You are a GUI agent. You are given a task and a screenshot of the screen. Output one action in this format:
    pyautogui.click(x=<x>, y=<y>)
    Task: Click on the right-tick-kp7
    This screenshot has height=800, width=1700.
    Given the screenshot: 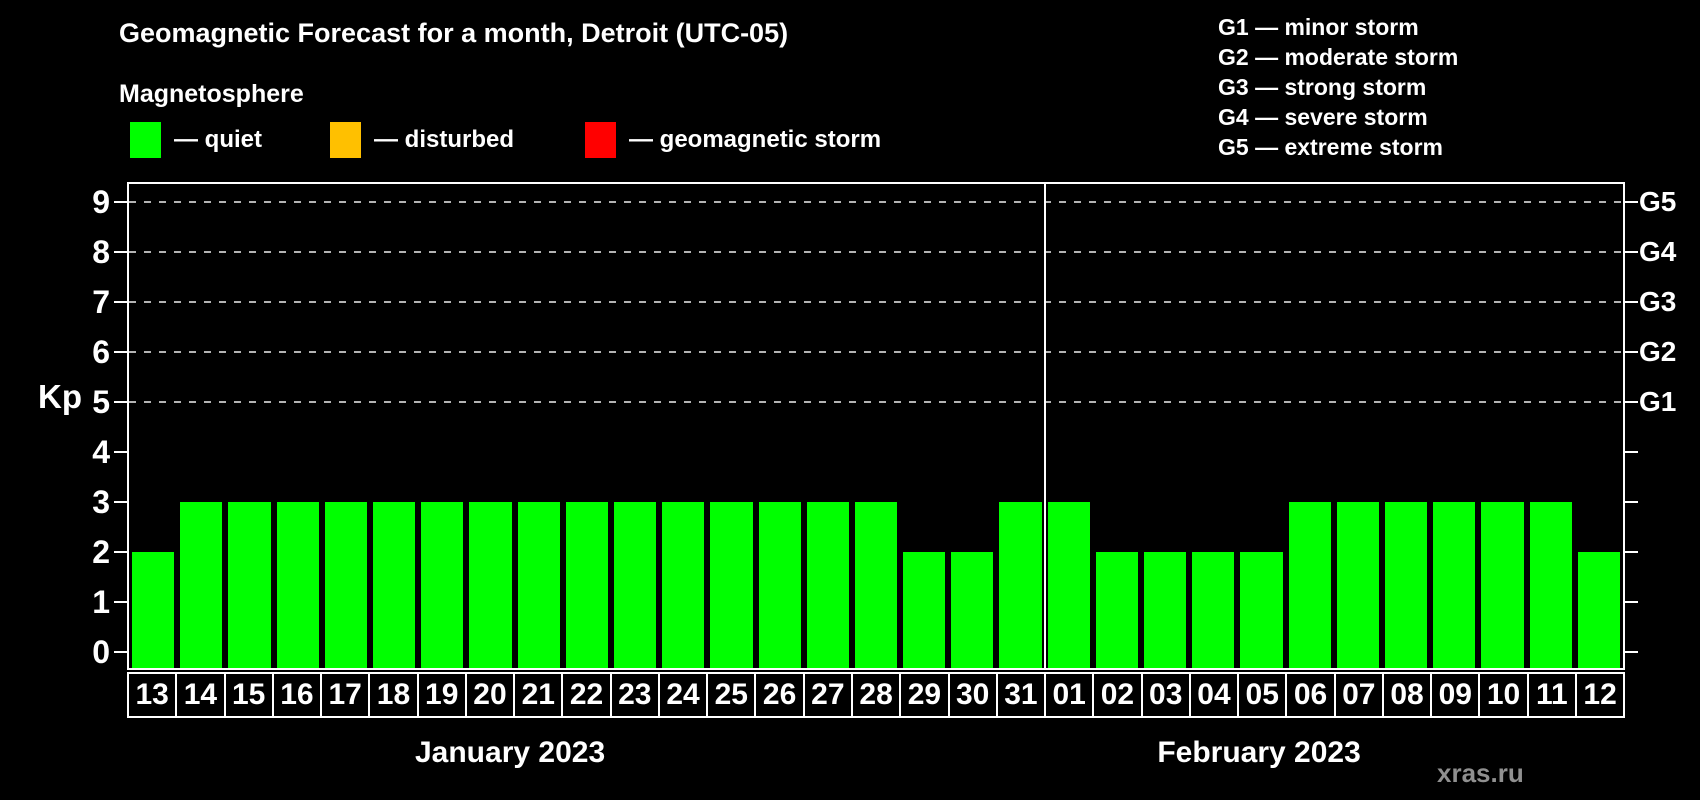 What is the action you would take?
    pyautogui.click(x=1631, y=302)
    